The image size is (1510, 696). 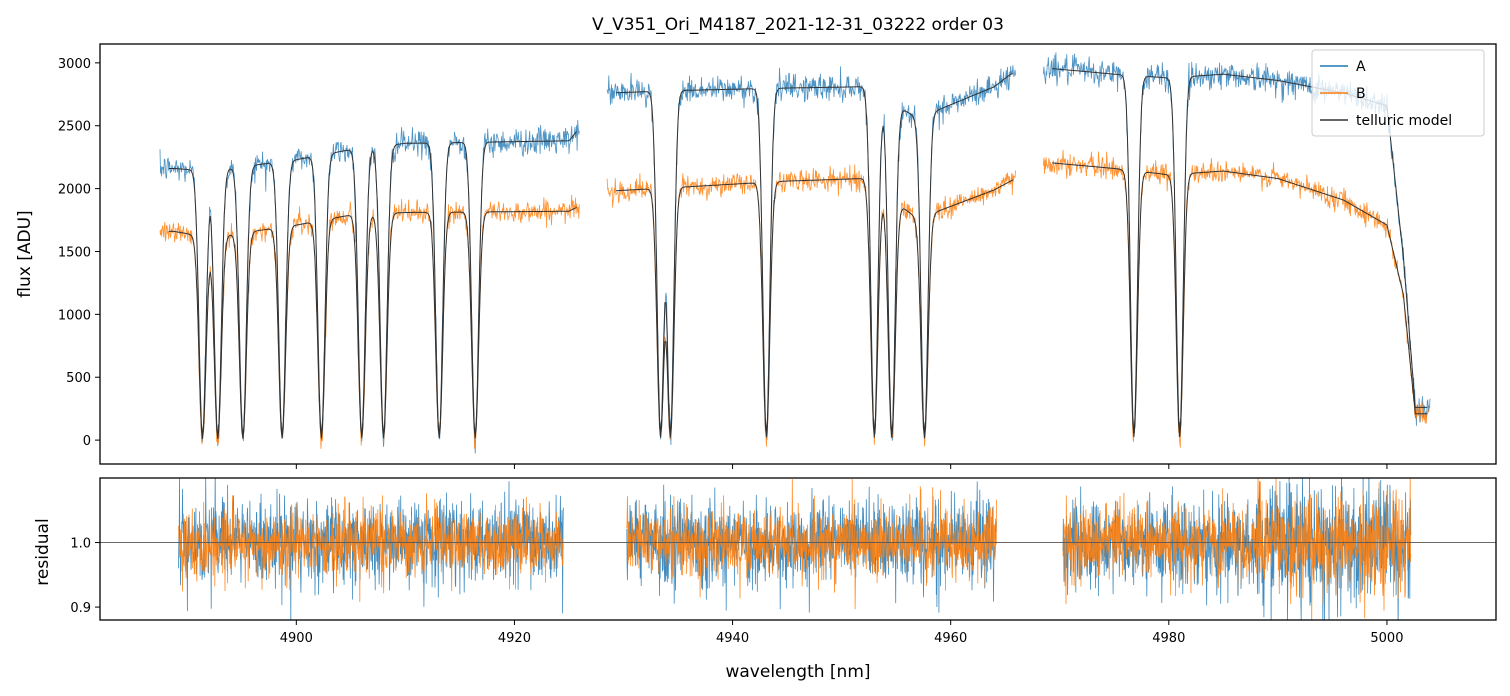 What do you see at coordinates (797, 672) in the screenshot?
I see `x-axis-label: wavelength [nm]` at bounding box center [797, 672].